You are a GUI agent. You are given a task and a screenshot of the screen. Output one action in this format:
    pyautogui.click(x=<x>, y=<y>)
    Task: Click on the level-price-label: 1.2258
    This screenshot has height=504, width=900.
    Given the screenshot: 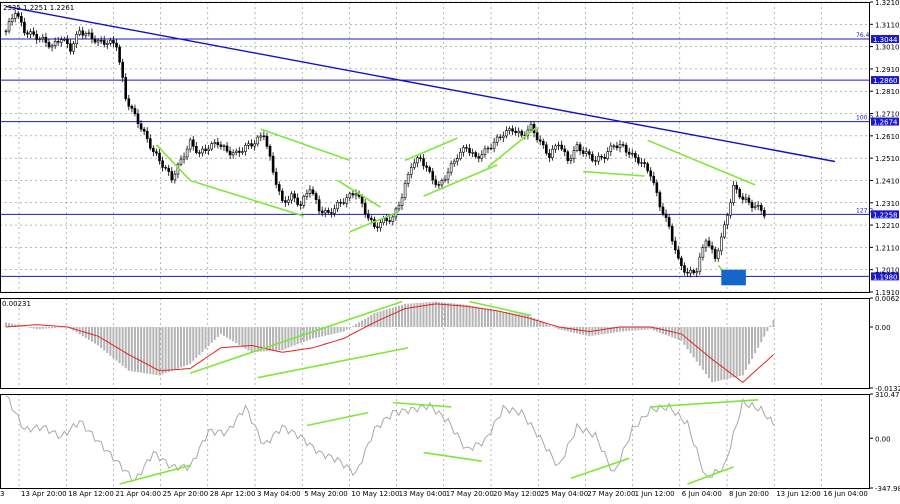 What is the action you would take?
    pyautogui.click(x=885, y=215)
    